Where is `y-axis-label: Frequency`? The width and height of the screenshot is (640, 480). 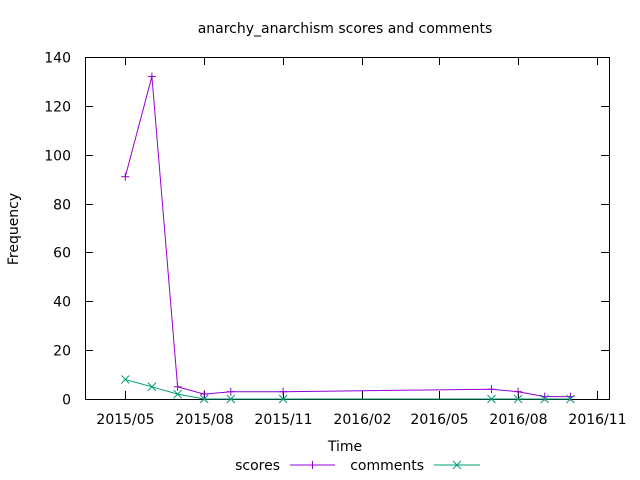 y-axis-label: Frequency is located at coordinates (14, 229).